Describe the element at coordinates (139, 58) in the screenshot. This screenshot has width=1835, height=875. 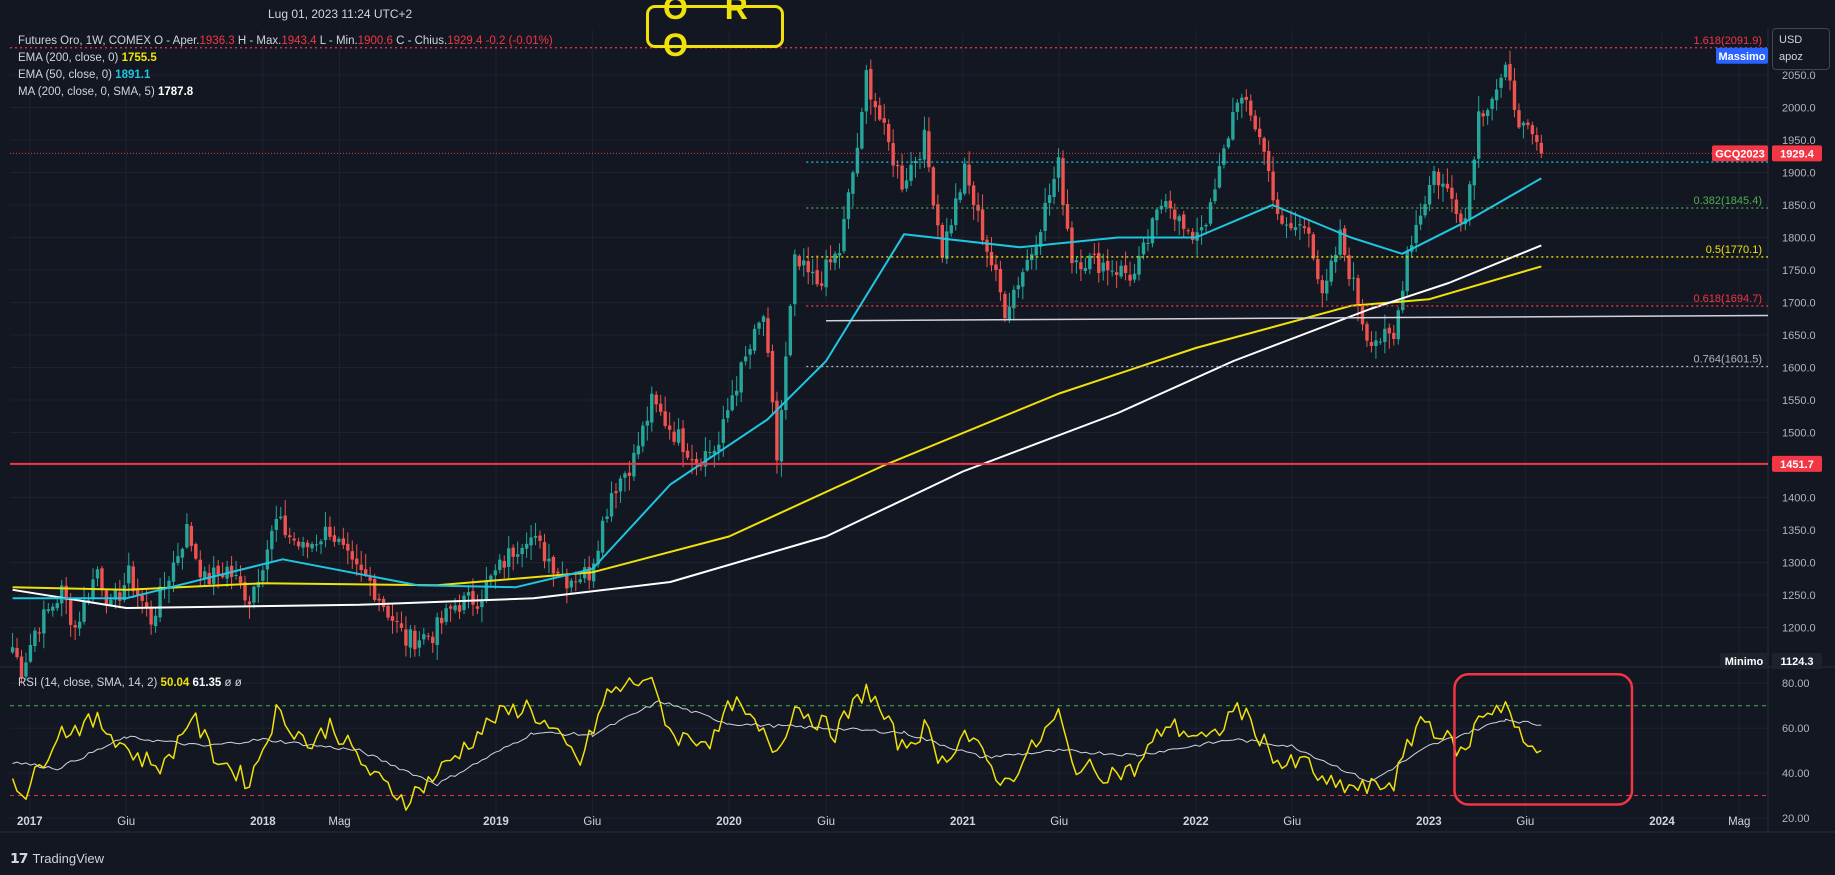
I see `ema200-value: 1755.5` at that location.